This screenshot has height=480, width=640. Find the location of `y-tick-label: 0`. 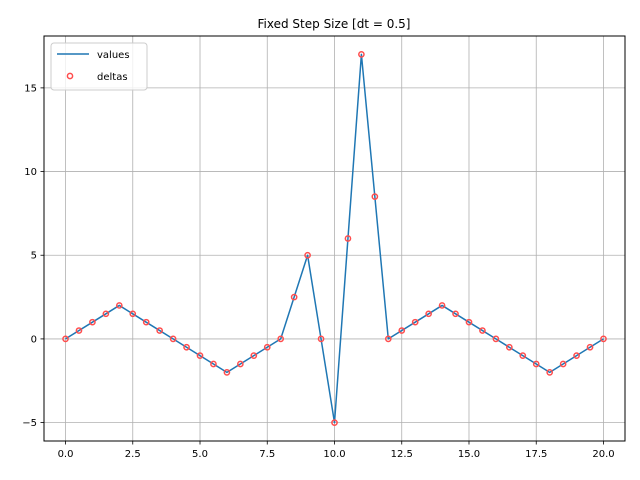

y-tick-label: 0 is located at coordinates (34, 339).